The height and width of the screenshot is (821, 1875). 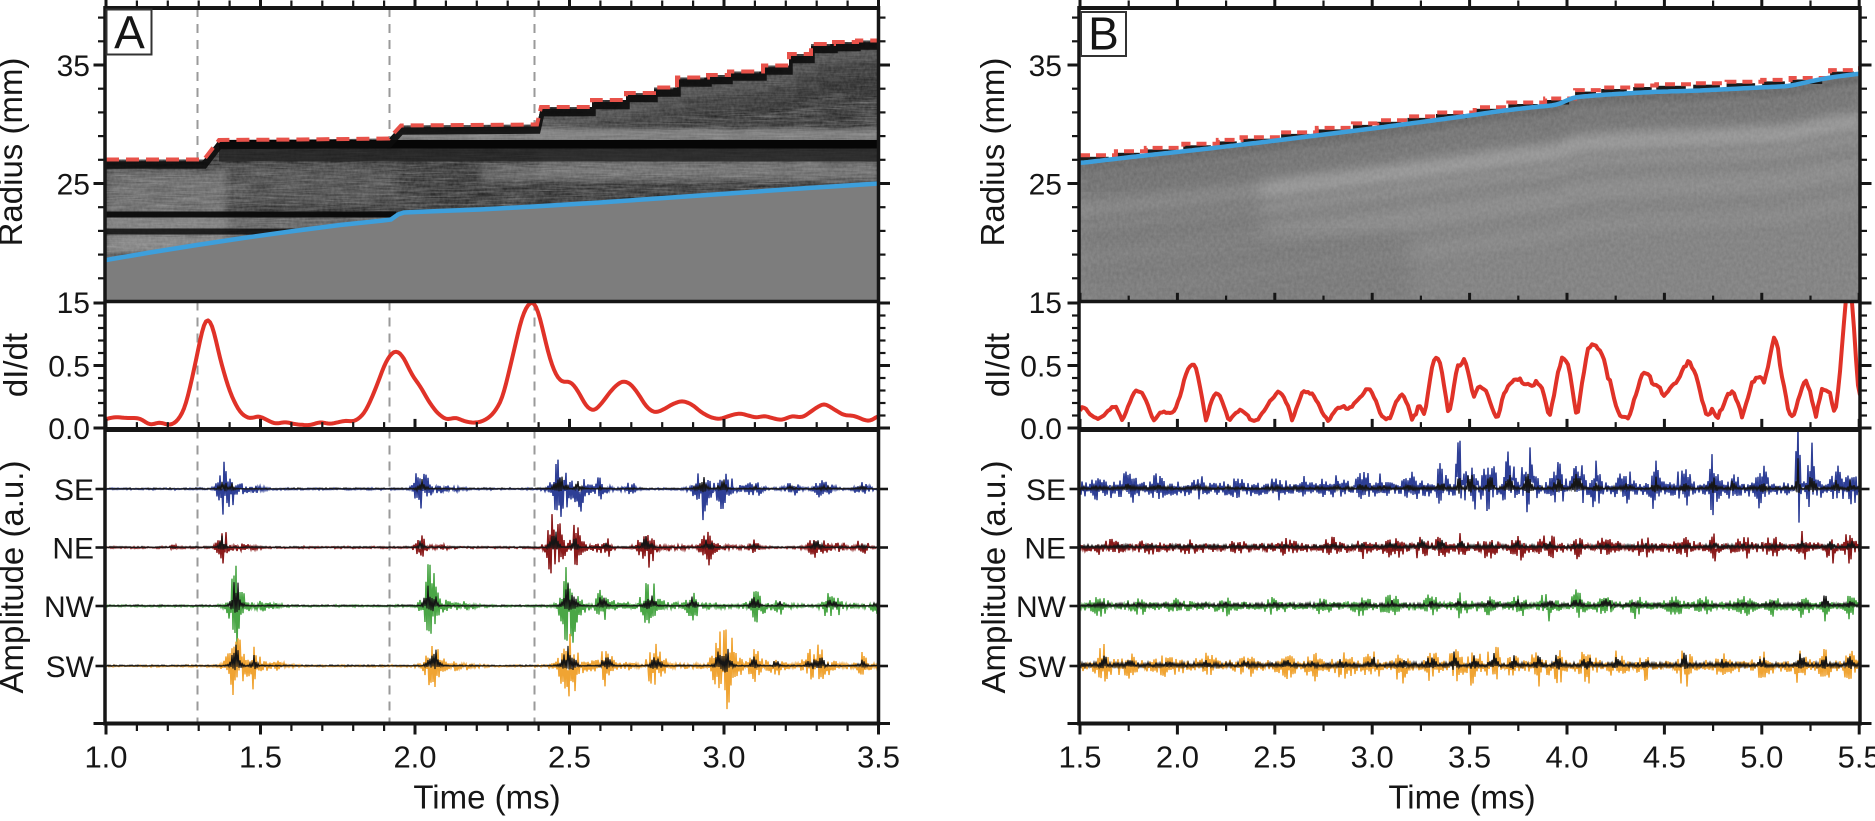 I want to click on svg-text: 5.5, so click(x=1856, y=757).